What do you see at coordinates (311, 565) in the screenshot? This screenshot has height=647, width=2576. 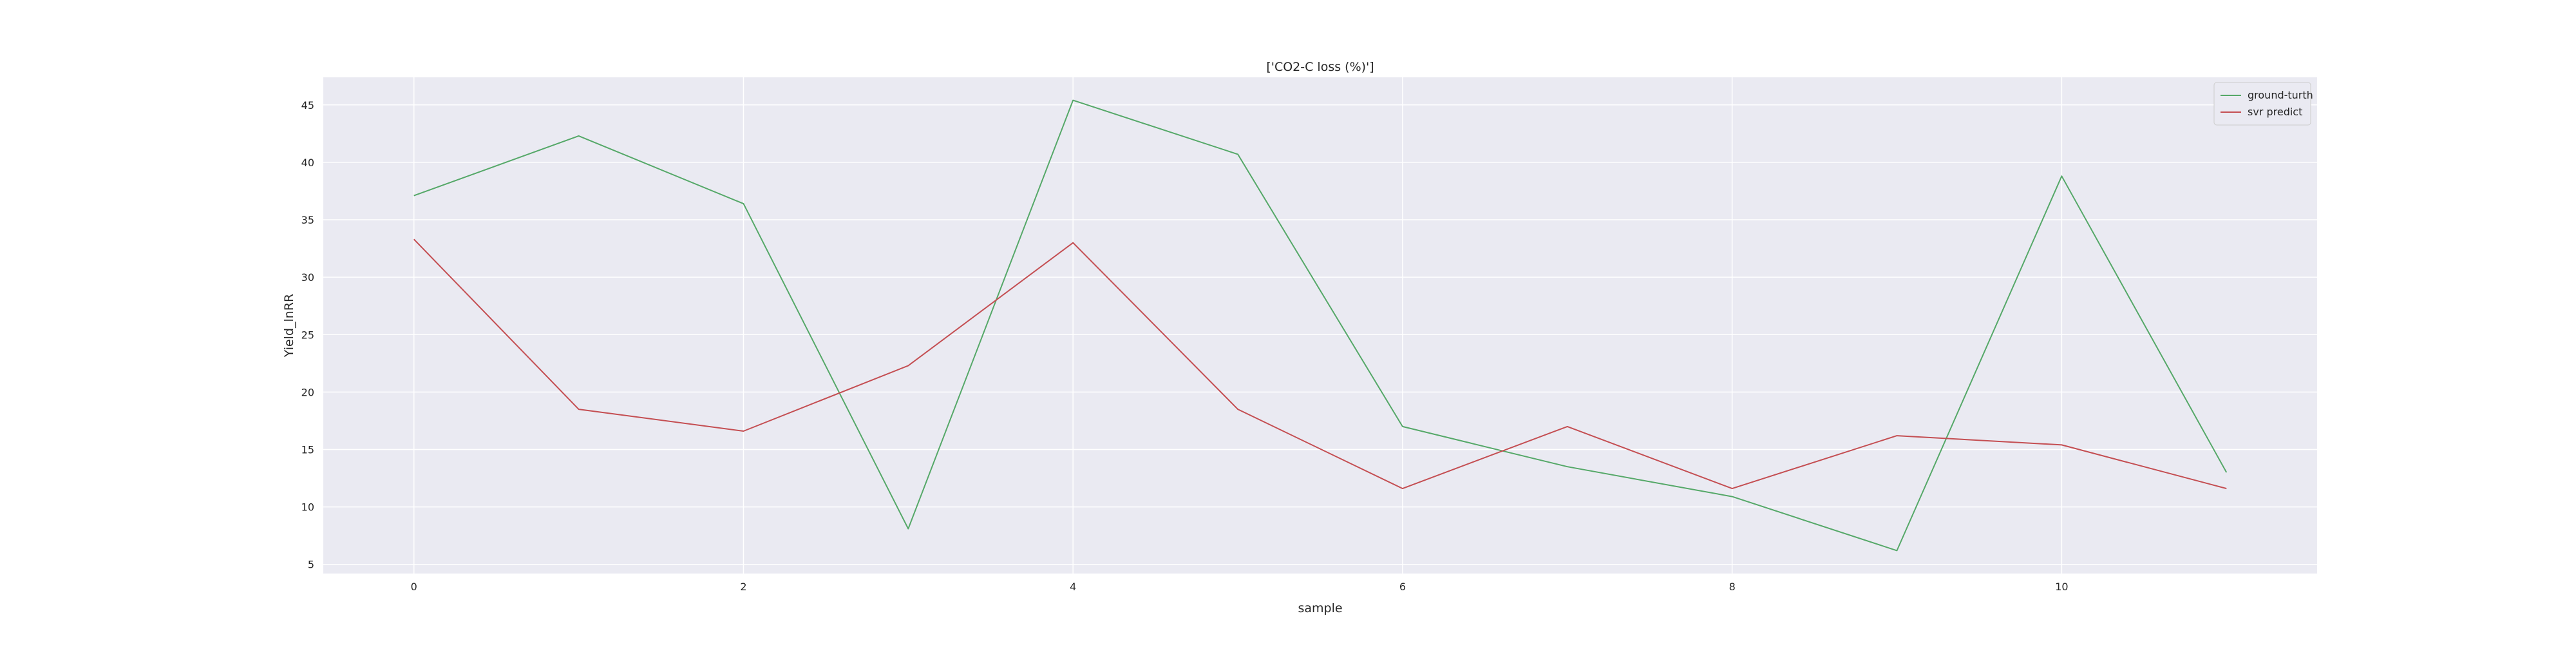 I see `y-tick-label: 5` at bounding box center [311, 565].